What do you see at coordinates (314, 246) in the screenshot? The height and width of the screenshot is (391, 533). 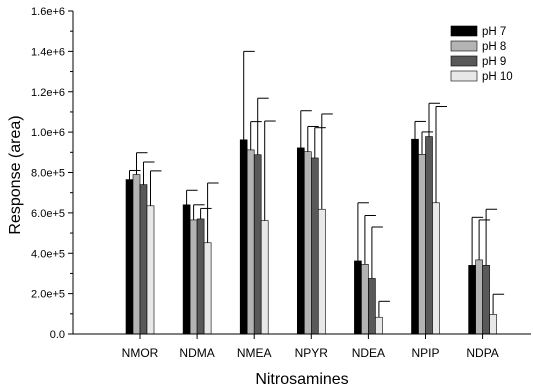 I see `bar-npyr-ph9` at bounding box center [314, 246].